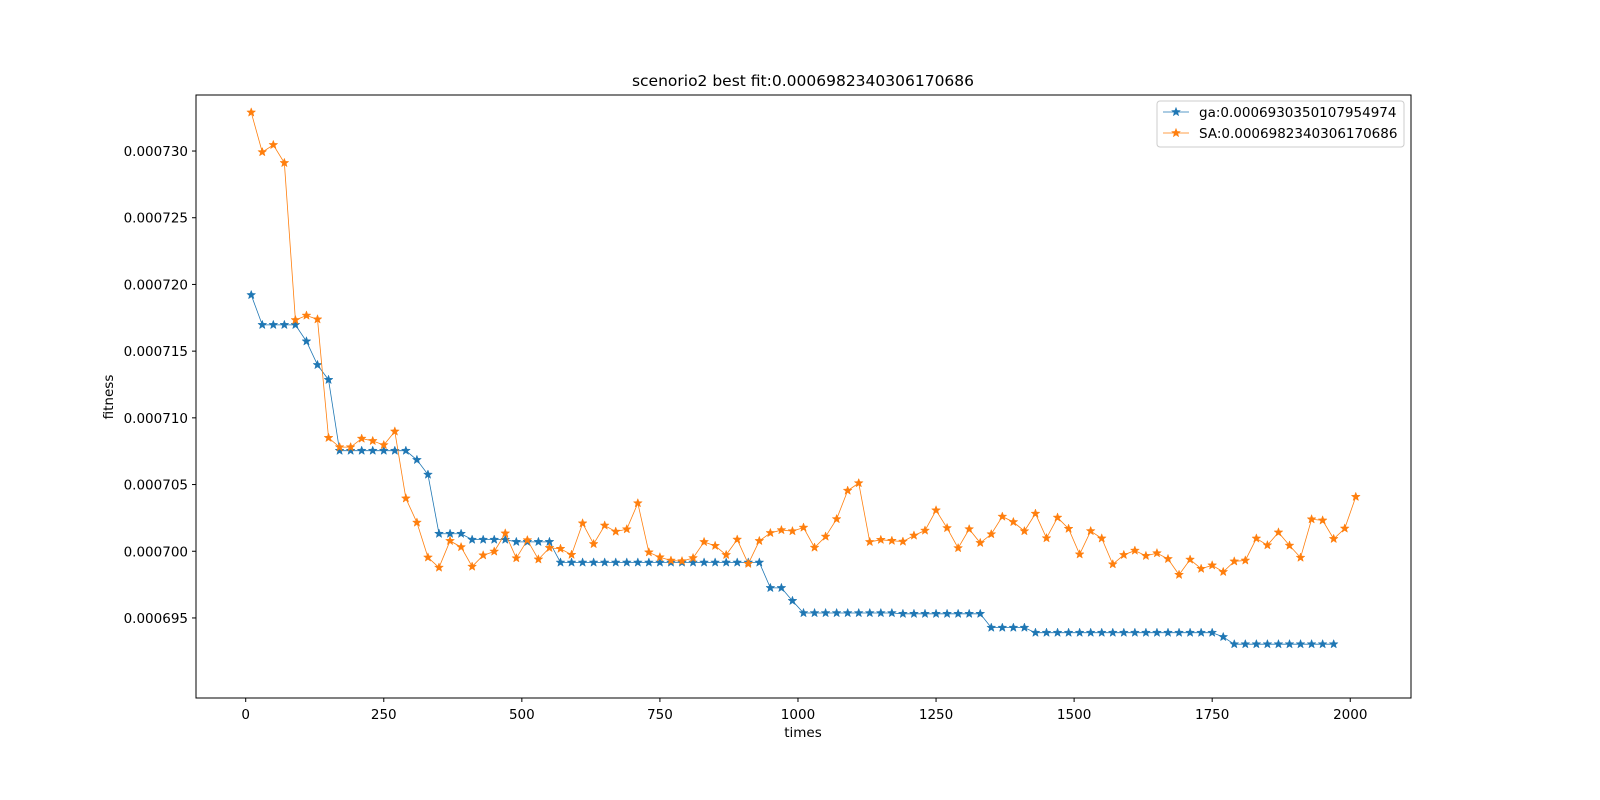 Image resolution: width=1600 pixels, height=800 pixels. Describe the element at coordinates (156, 486) in the screenshot. I see `y-tick-label: 0.000705` at that location.